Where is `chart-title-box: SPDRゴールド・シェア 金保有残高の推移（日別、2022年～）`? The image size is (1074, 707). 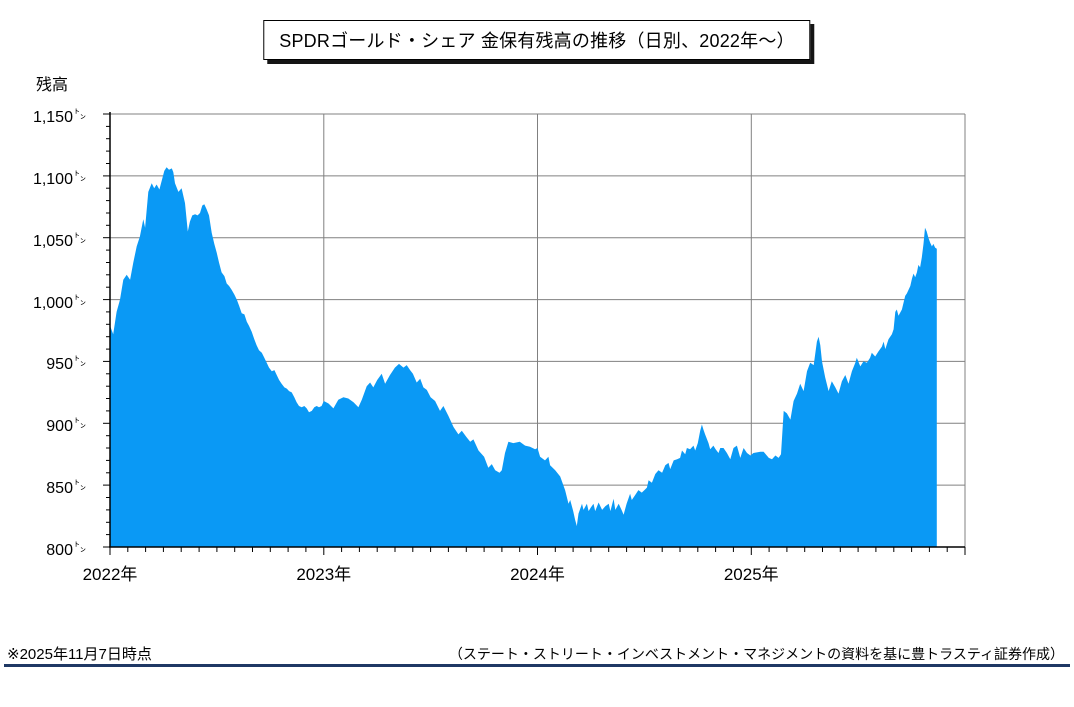 chart-title-box: SPDRゴールド・シェア 金保有残高の推移（日別、2022年～） is located at coordinates (537, 40).